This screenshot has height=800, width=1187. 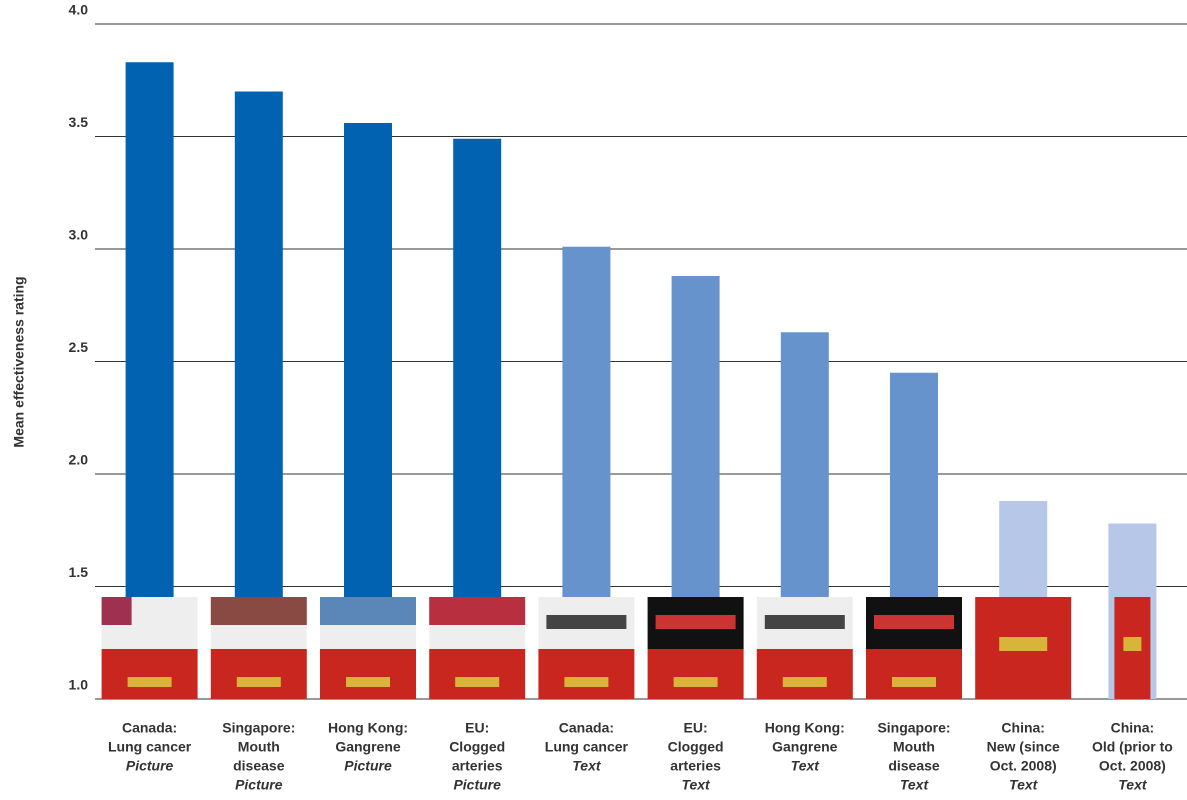 I want to click on bar, so click(x=149, y=380).